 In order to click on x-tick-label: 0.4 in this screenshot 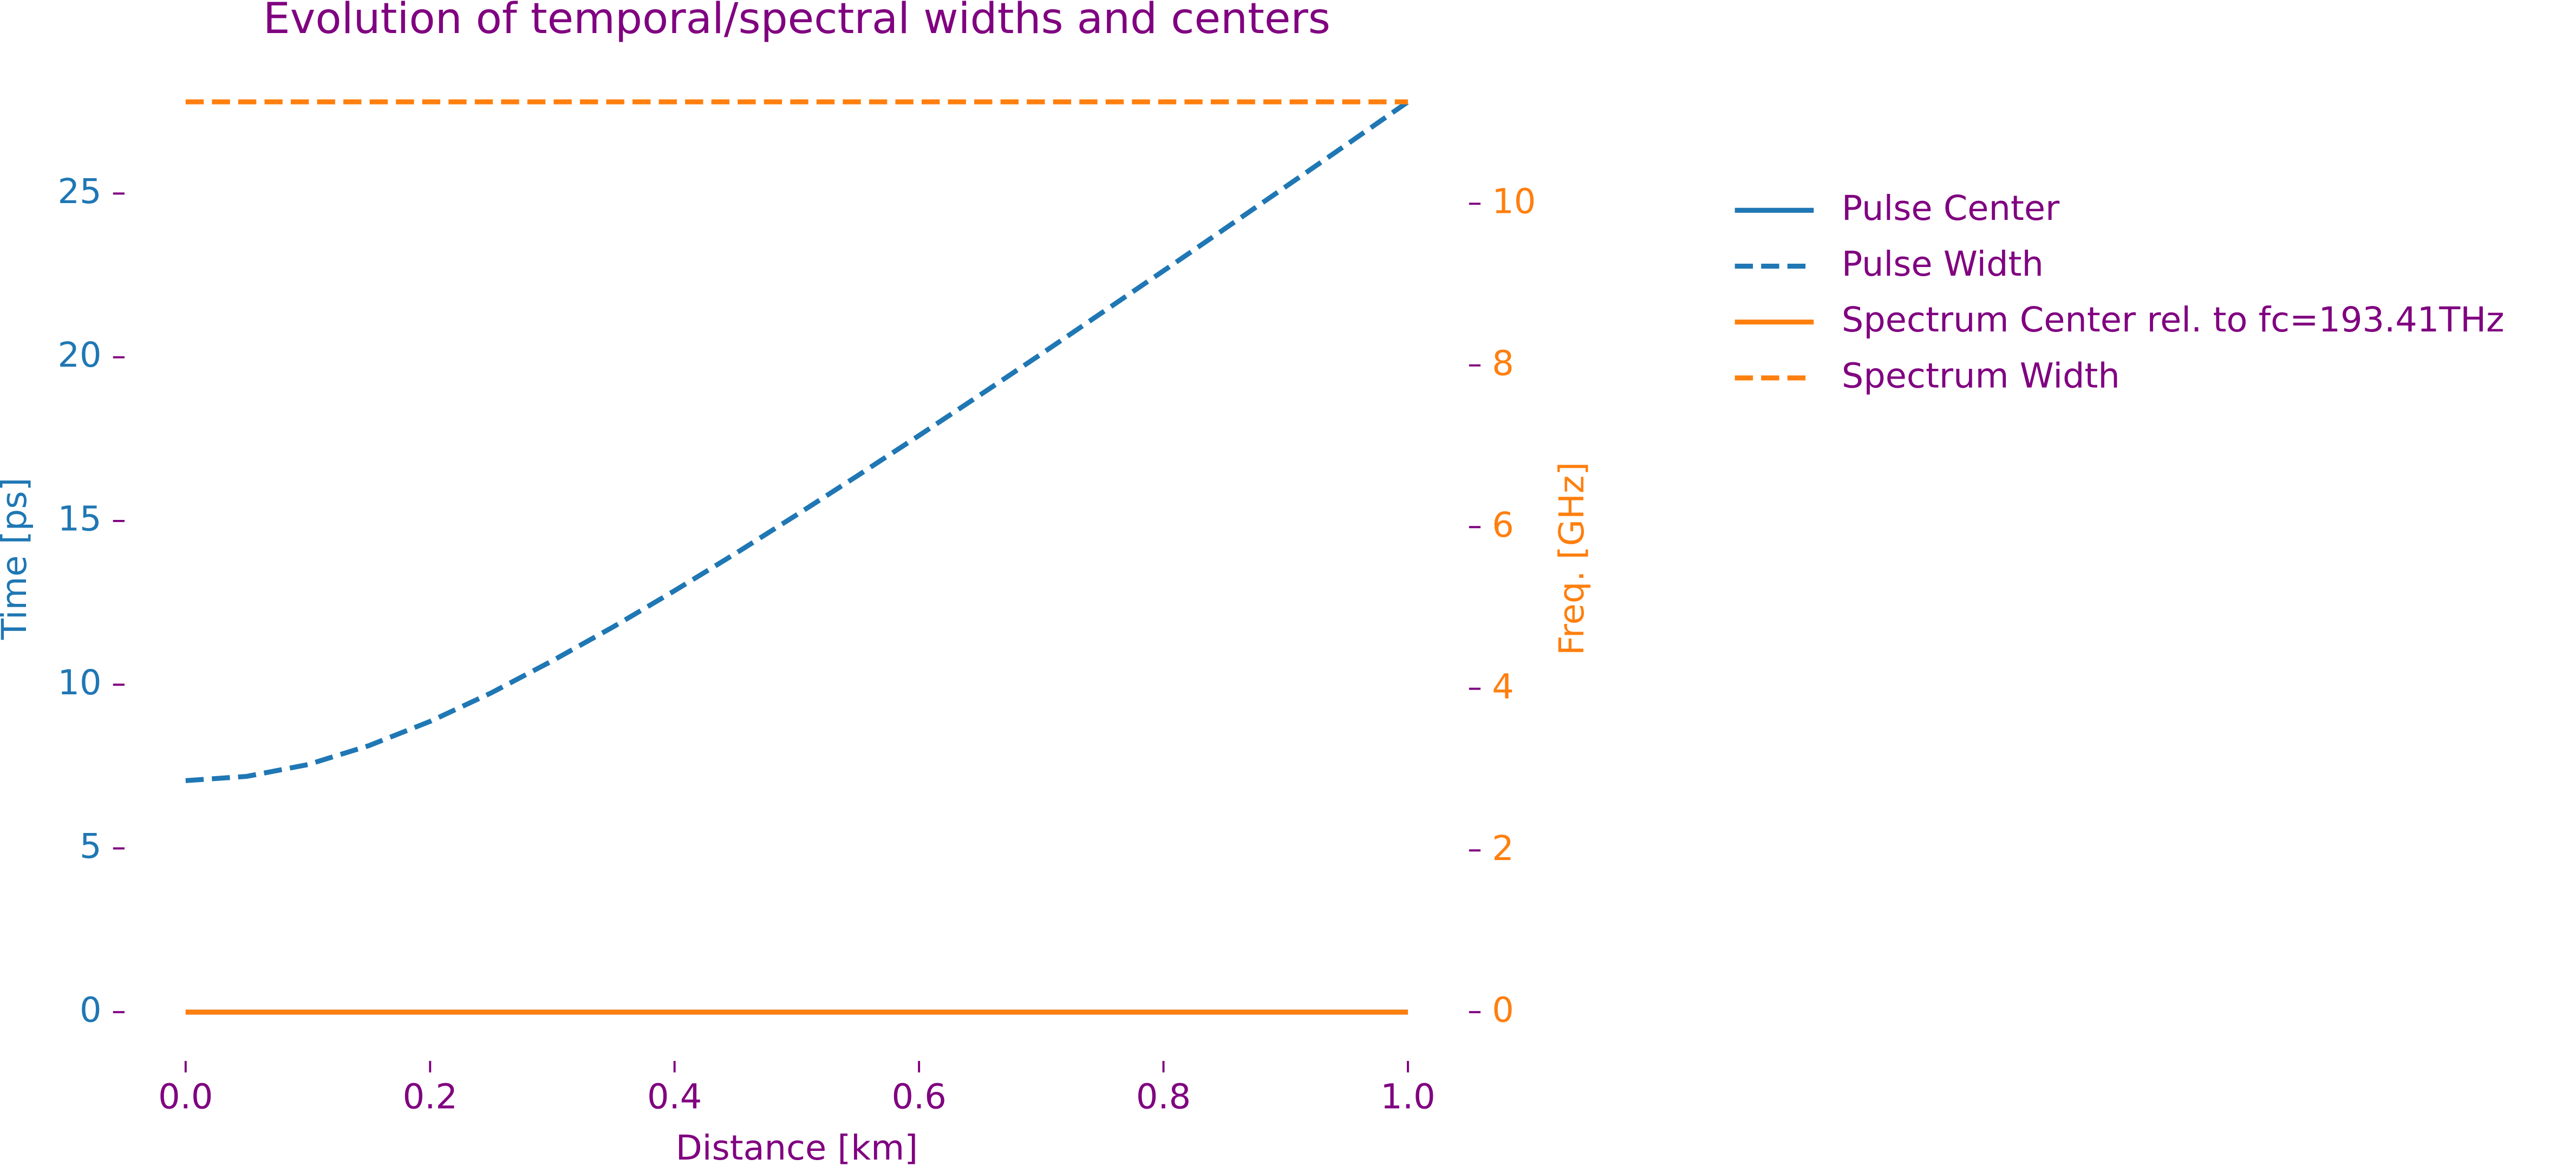, I will do `click(674, 1097)`.